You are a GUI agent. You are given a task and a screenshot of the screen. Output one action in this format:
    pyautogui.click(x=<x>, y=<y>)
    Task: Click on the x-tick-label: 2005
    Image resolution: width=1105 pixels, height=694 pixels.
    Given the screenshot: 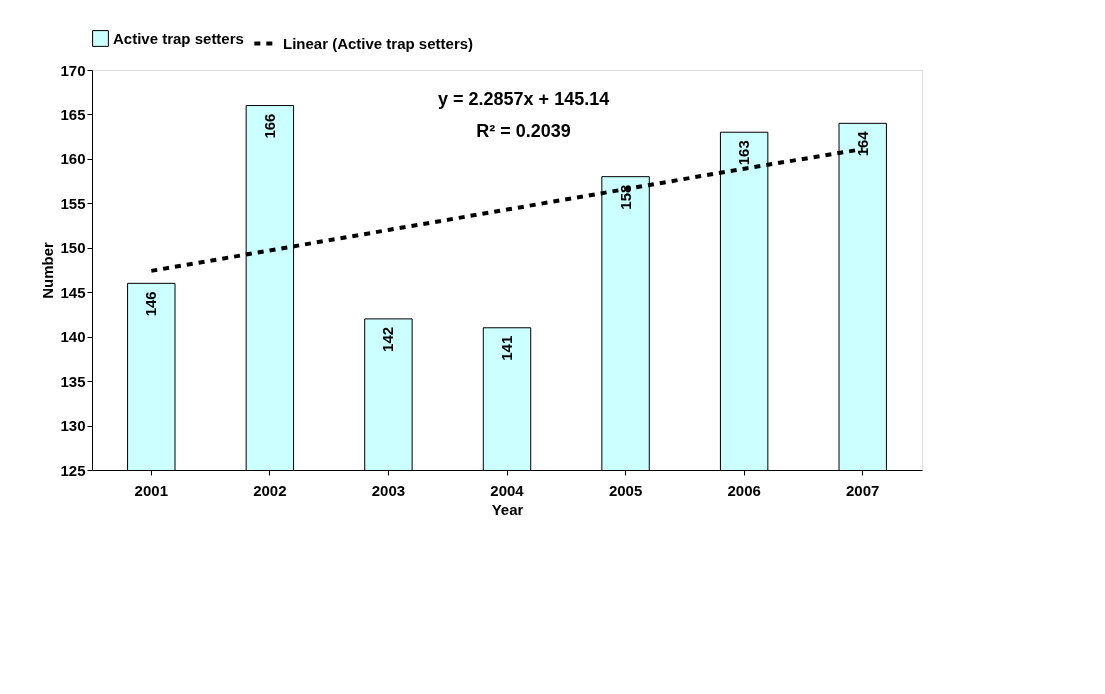 What is the action you would take?
    pyautogui.click(x=625, y=490)
    